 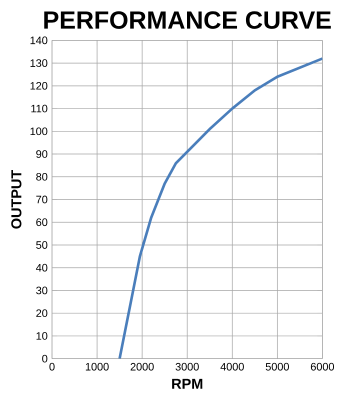 I want to click on x-tick-label: 3000, so click(x=187, y=366).